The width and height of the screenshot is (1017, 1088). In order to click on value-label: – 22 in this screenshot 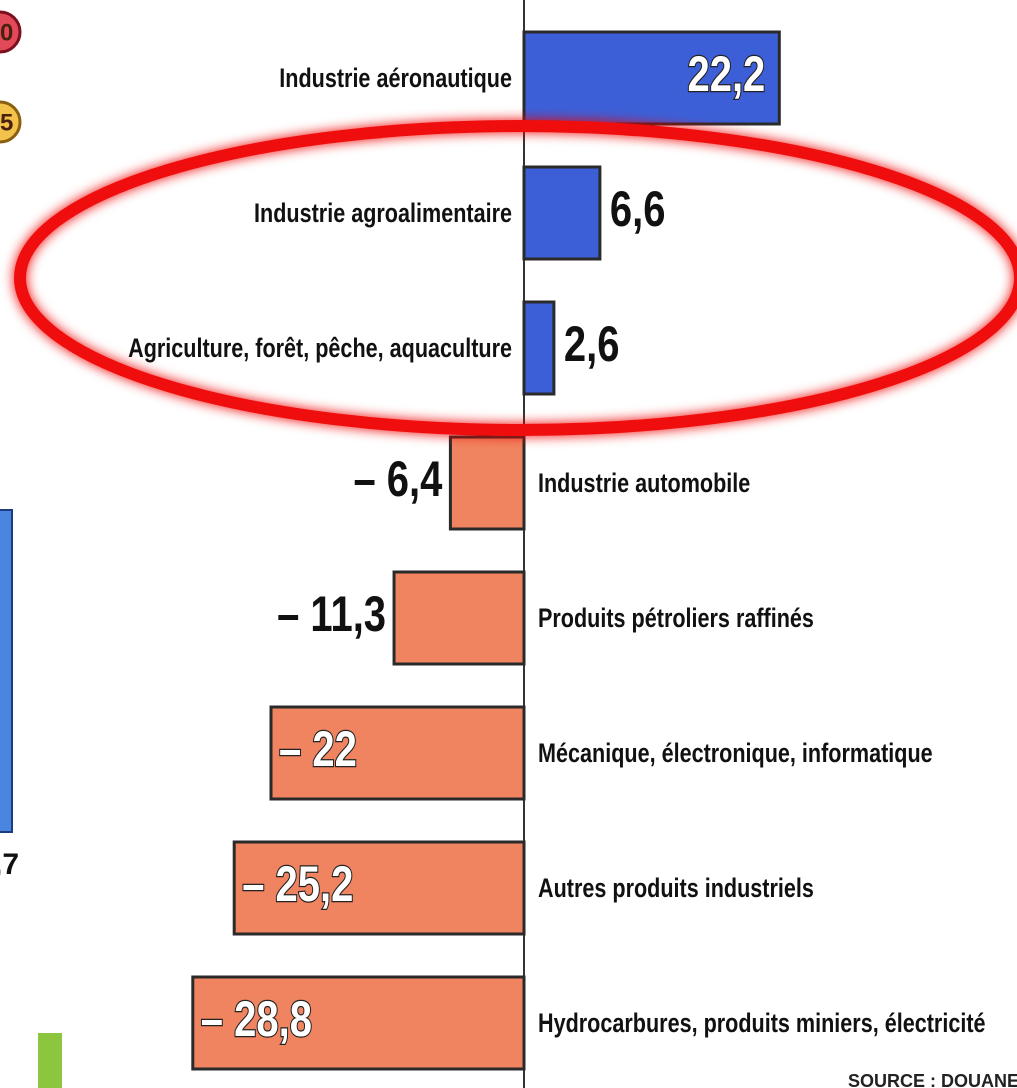, I will do `click(318, 749)`.